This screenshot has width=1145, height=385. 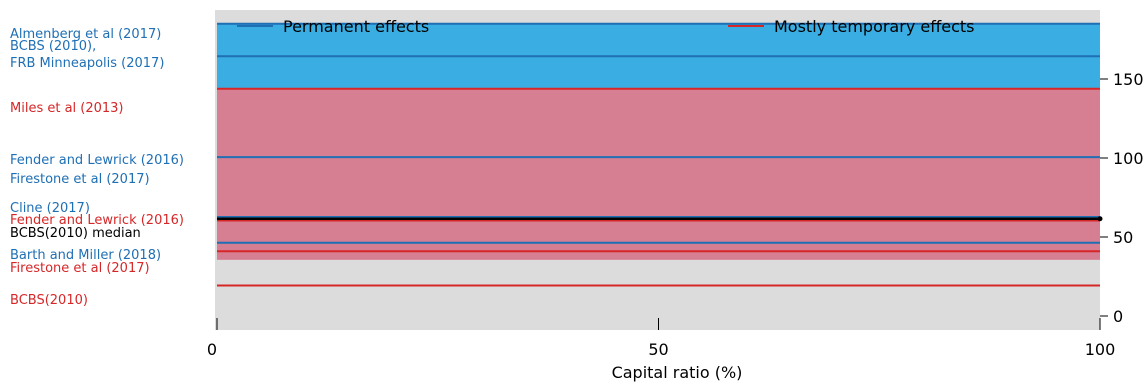 What do you see at coordinates (658, 349) in the screenshot?
I see `x-tick-label-50: 50` at bounding box center [658, 349].